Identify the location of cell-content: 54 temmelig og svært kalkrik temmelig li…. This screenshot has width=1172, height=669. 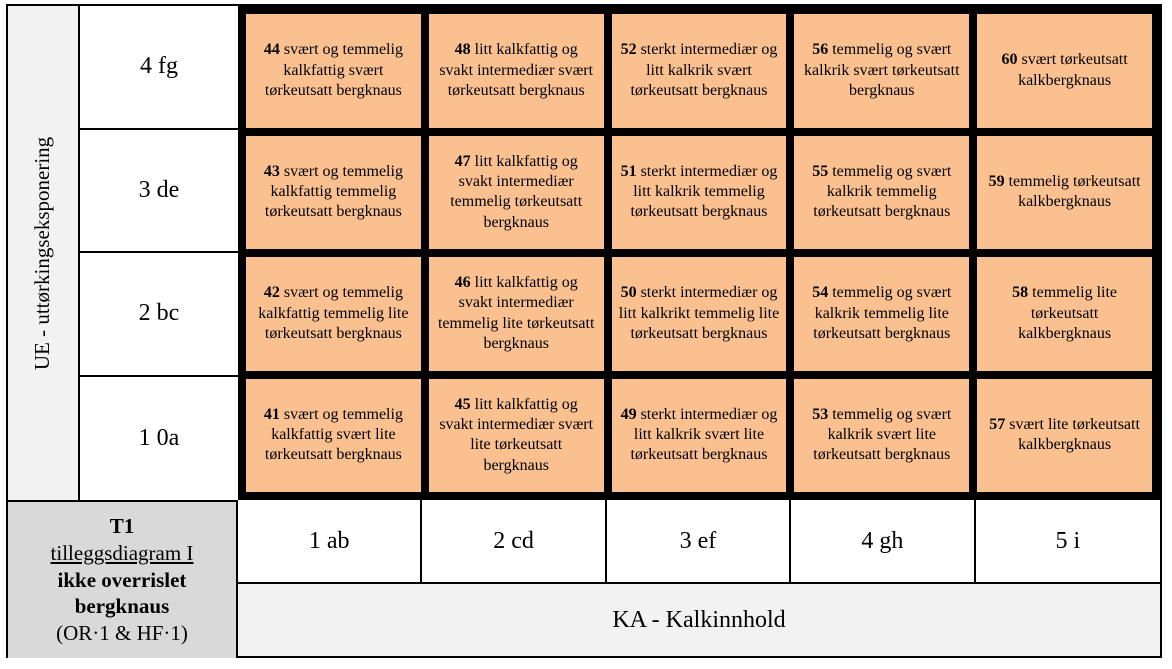
(881, 313).